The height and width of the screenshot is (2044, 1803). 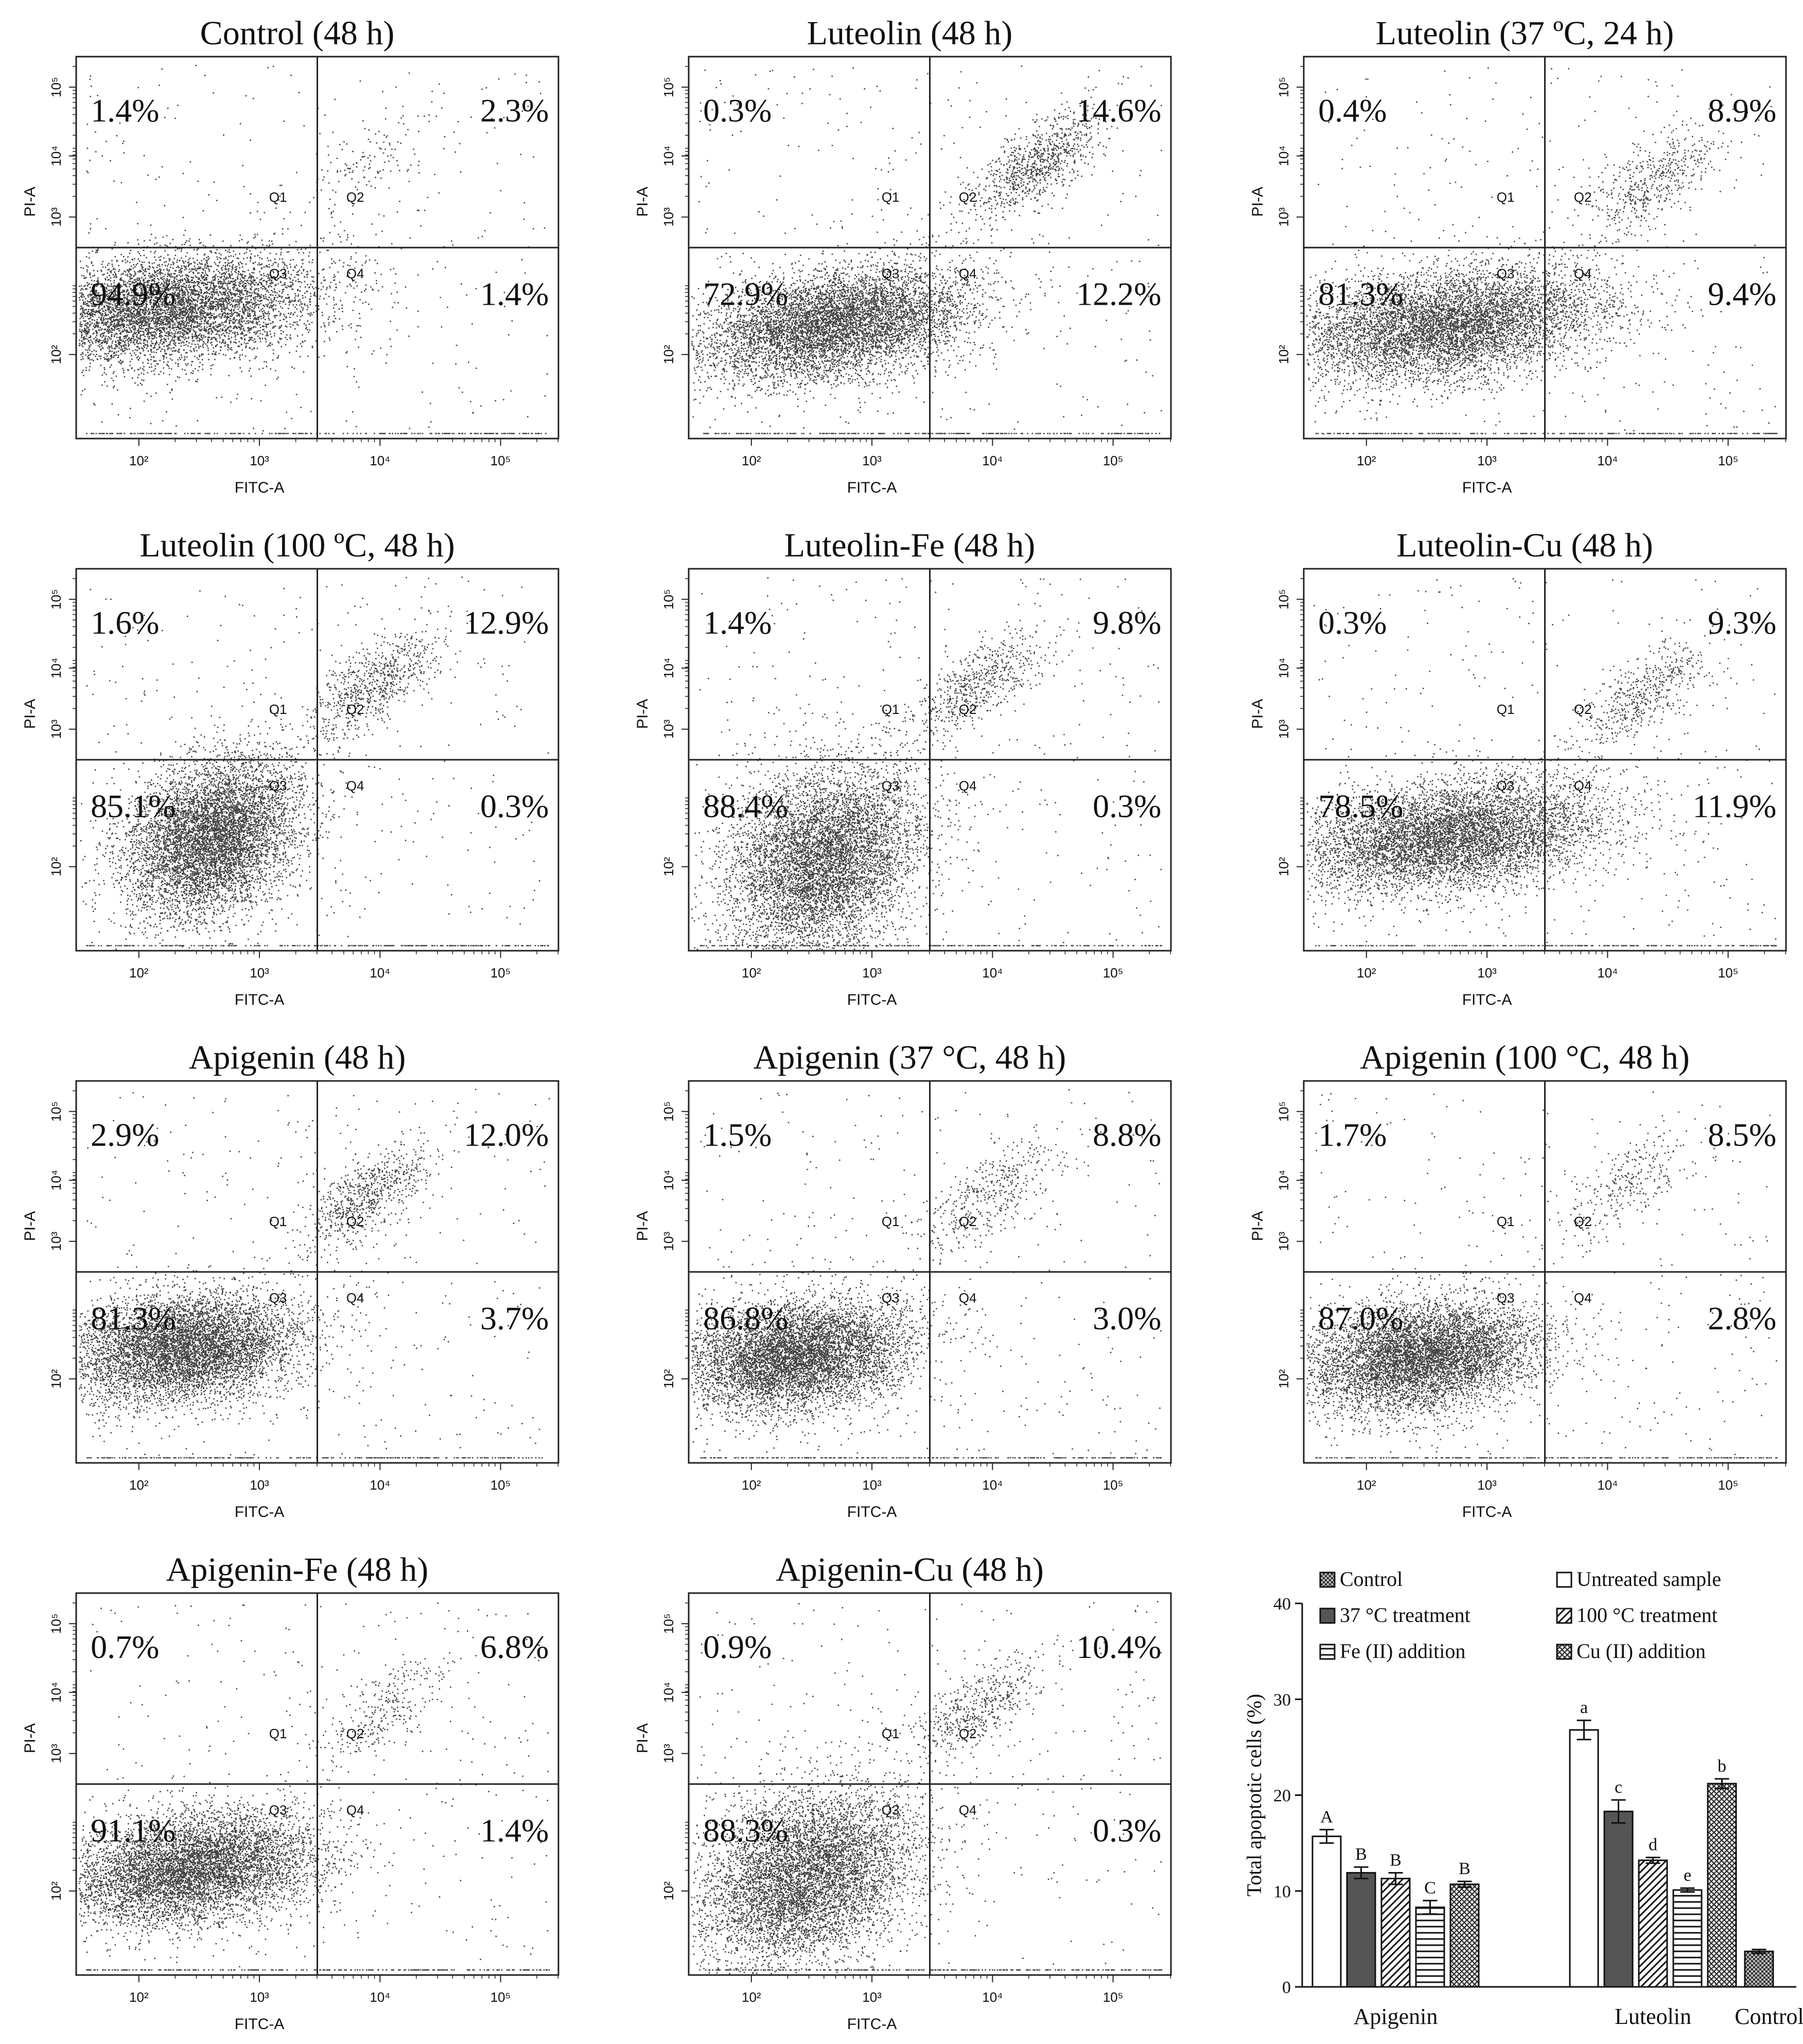 What do you see at coordinates (1722, 1766) in the screenshot?
I see `significance-letter: b` at bounding box center [1722, 1766].